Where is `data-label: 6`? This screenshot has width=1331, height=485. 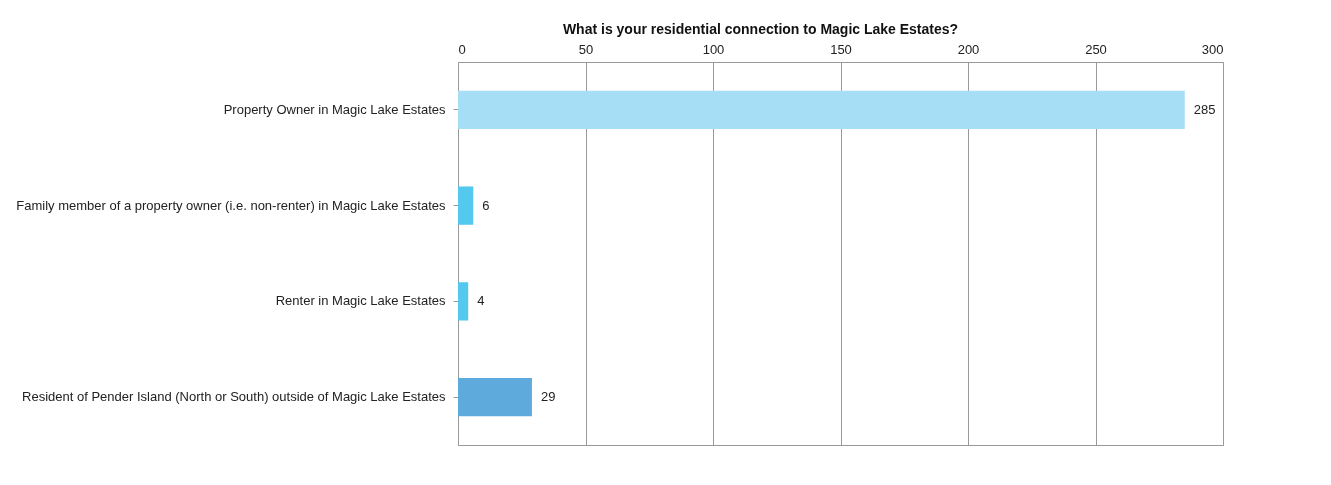
data-label: 6 is located at coordinates (486, 205).